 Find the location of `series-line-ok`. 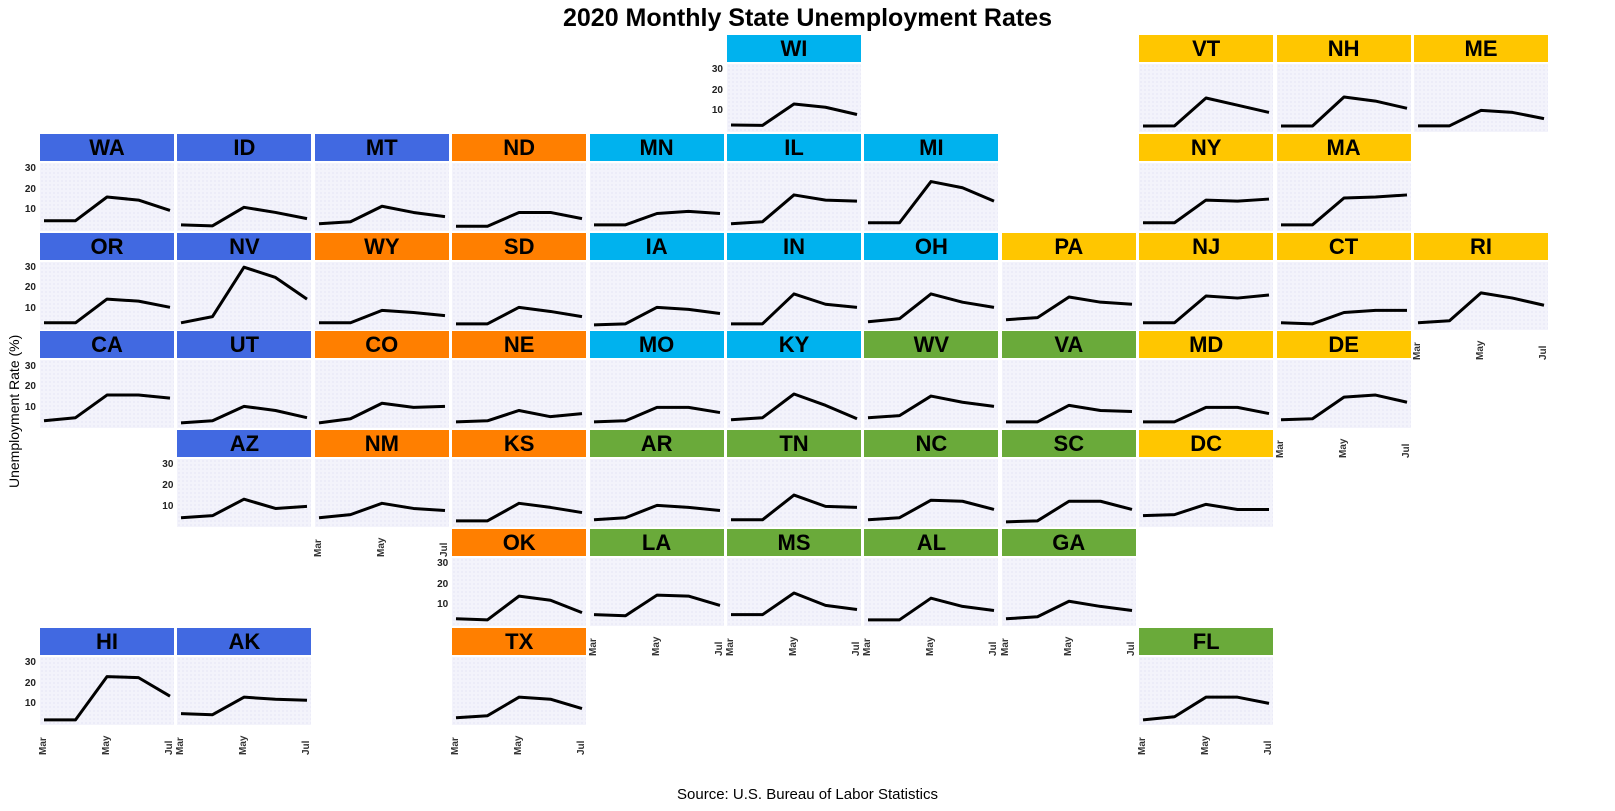

series-line-ok is located at coordinates (519, 608).